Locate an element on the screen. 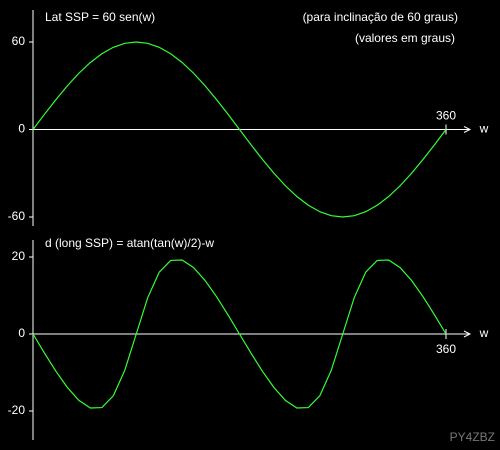 Image resolution: width=500 pixels, height=450 pixels. chart-title: d (long SSP) = atan(tan(w)/2)-w is located at coordinates (129, 243).